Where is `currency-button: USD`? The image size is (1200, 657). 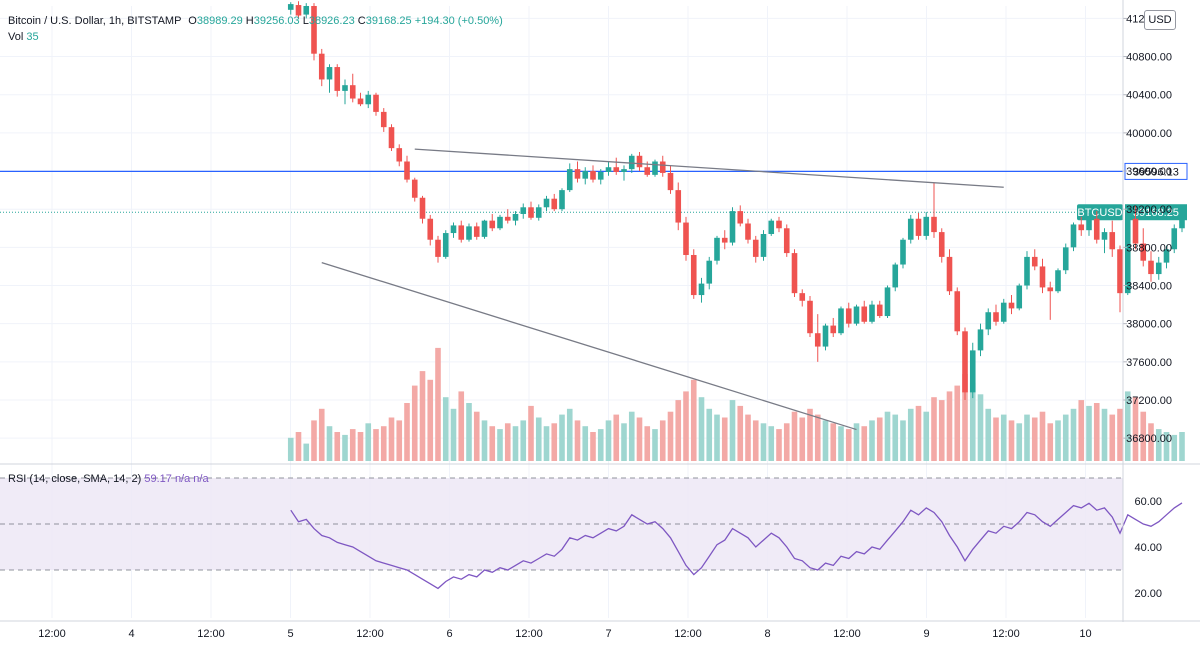
currency-button: USD is located at coordinates (1160, 20).